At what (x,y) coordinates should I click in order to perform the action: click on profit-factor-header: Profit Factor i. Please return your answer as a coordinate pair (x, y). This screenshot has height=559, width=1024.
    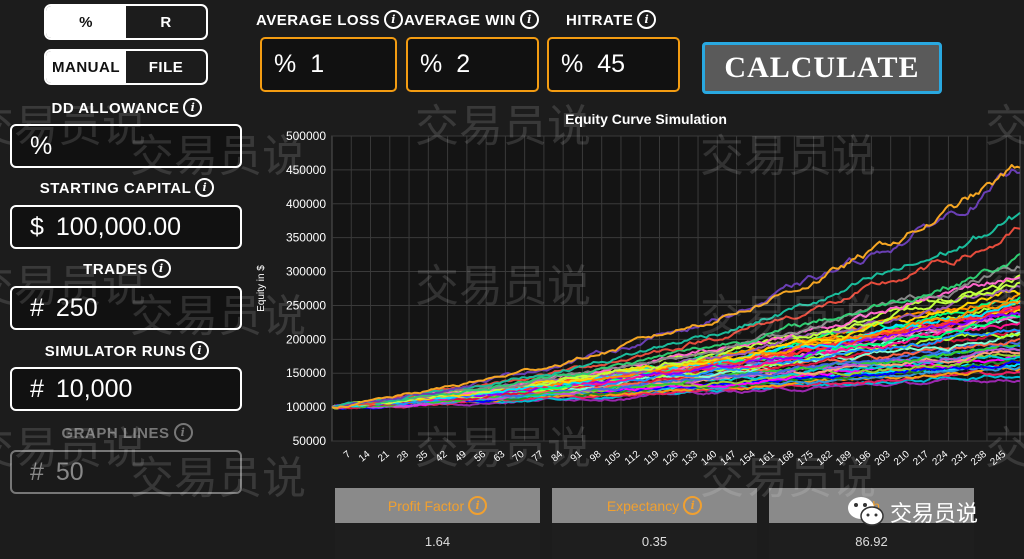
    Looking at the image, I should click on (437, 505).